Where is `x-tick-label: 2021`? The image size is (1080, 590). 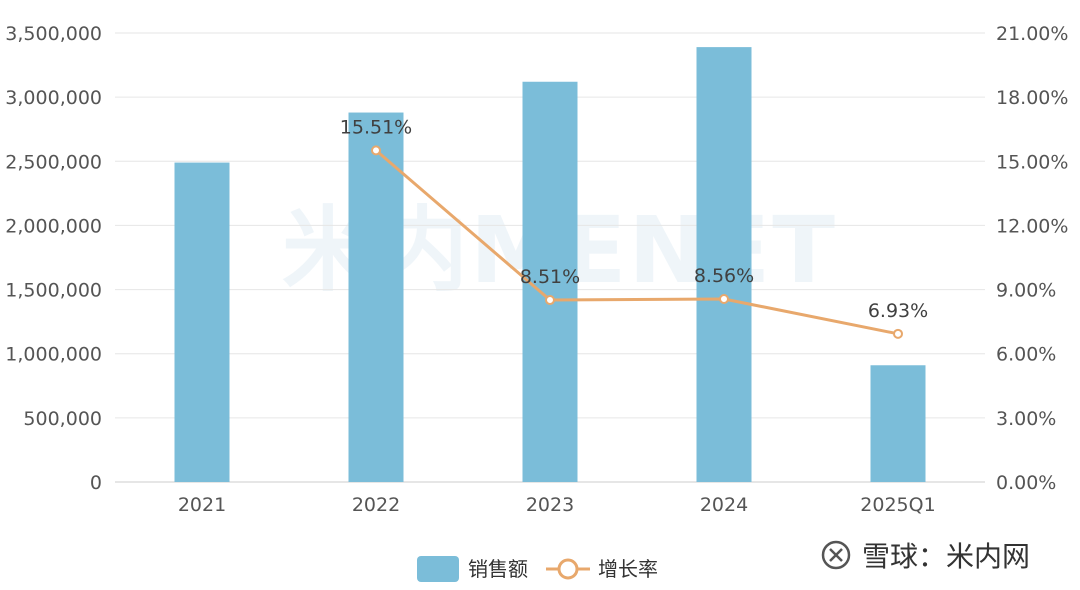 x-tick-label: 2021 is located at coordinates (202, 505).